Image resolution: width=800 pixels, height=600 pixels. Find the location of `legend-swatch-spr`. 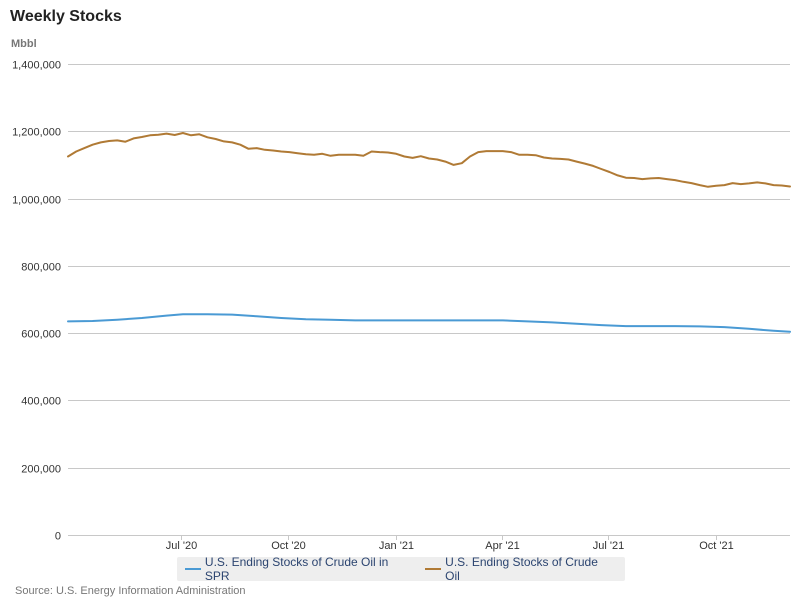

legend-swatch-spr is located at coordinates (193, 569).